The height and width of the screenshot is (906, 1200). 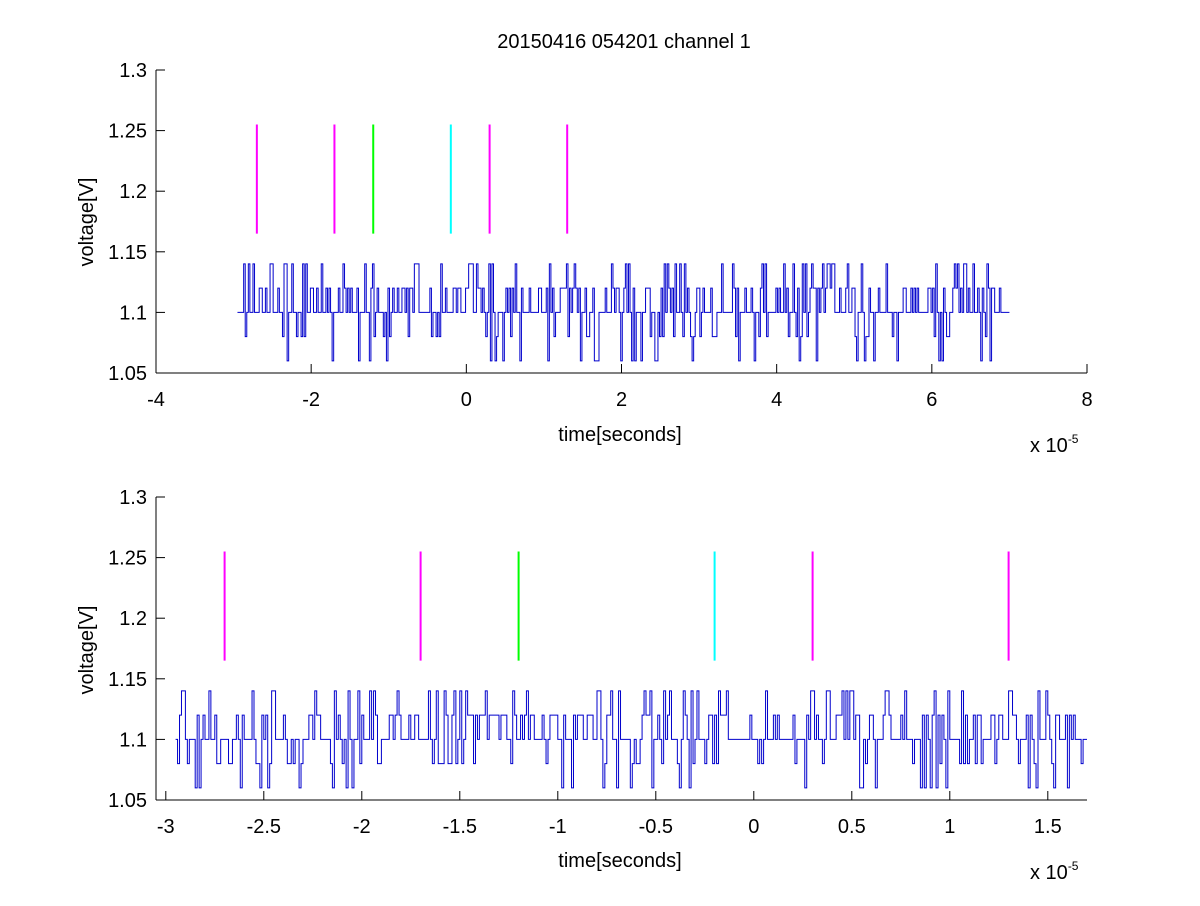 What do you see at coordinates (87, 222) in the screenshot?
I see `top-ylabel: voltage[V]` at bounding box center [87, 222].